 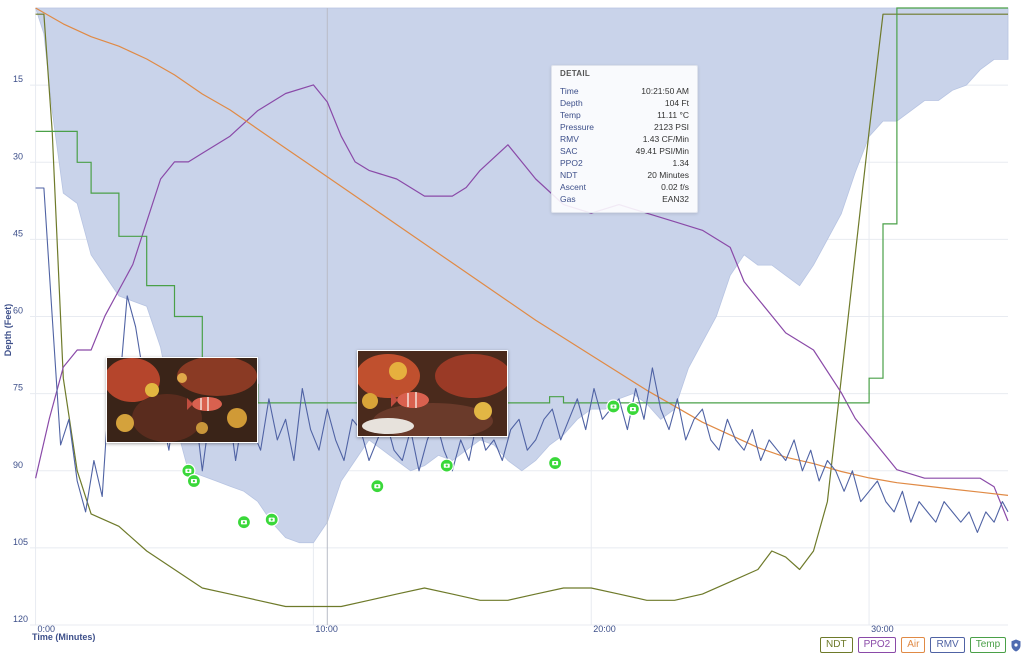 I want to click on shield-icon, so click(x=1016, y=645).